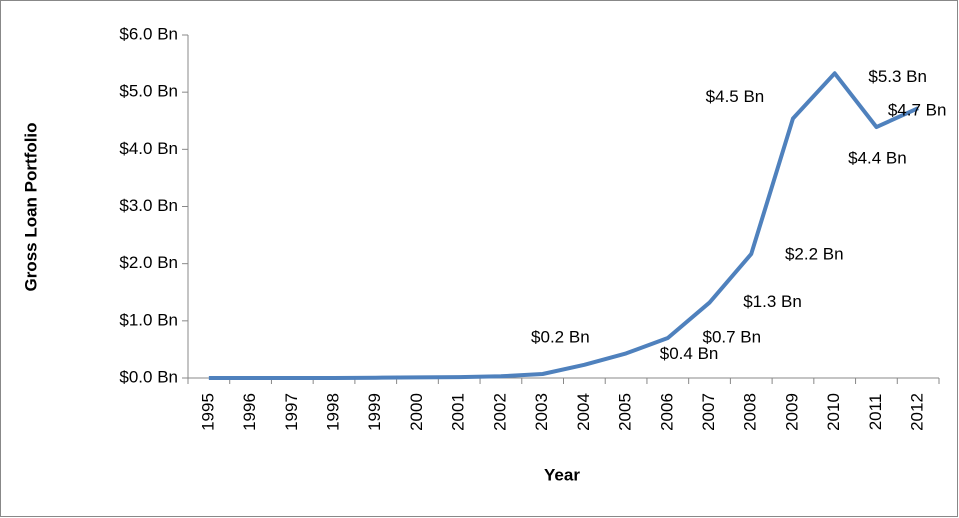 The height and width of the screenshot is (518, 959). I want to click on y-tick-label: $2.0 Bn, so click(148, 262).